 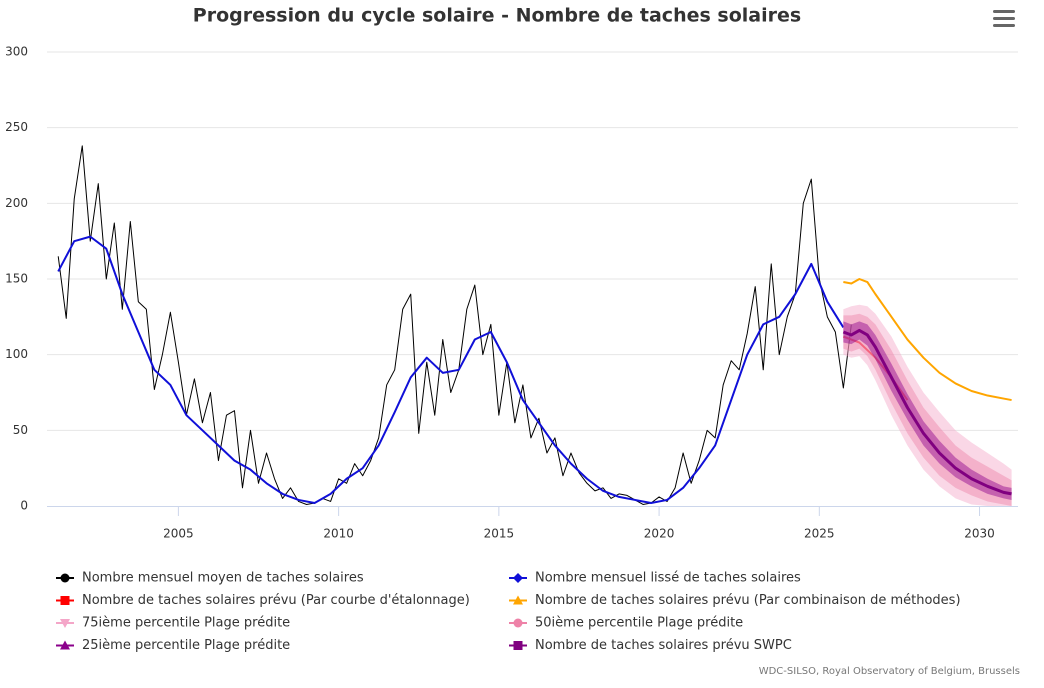 What do you see at coordinates (16, 354) in the screenshot?
I see `y-tick-label: 100` at bounding box center [16, 354].